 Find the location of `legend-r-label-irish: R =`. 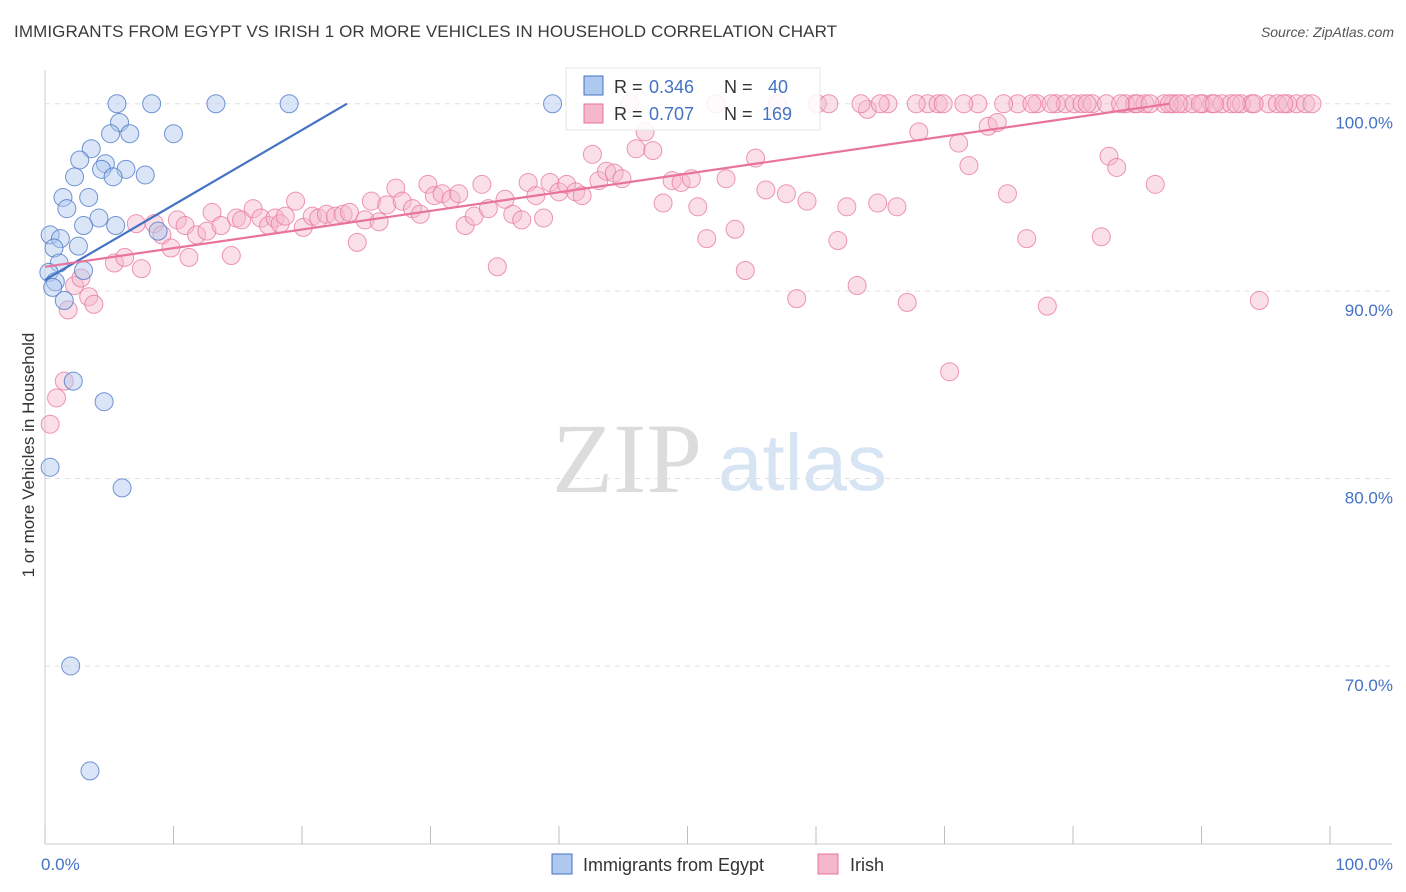

legend-r-label-irish: R = is located at coordinates (628, 114).